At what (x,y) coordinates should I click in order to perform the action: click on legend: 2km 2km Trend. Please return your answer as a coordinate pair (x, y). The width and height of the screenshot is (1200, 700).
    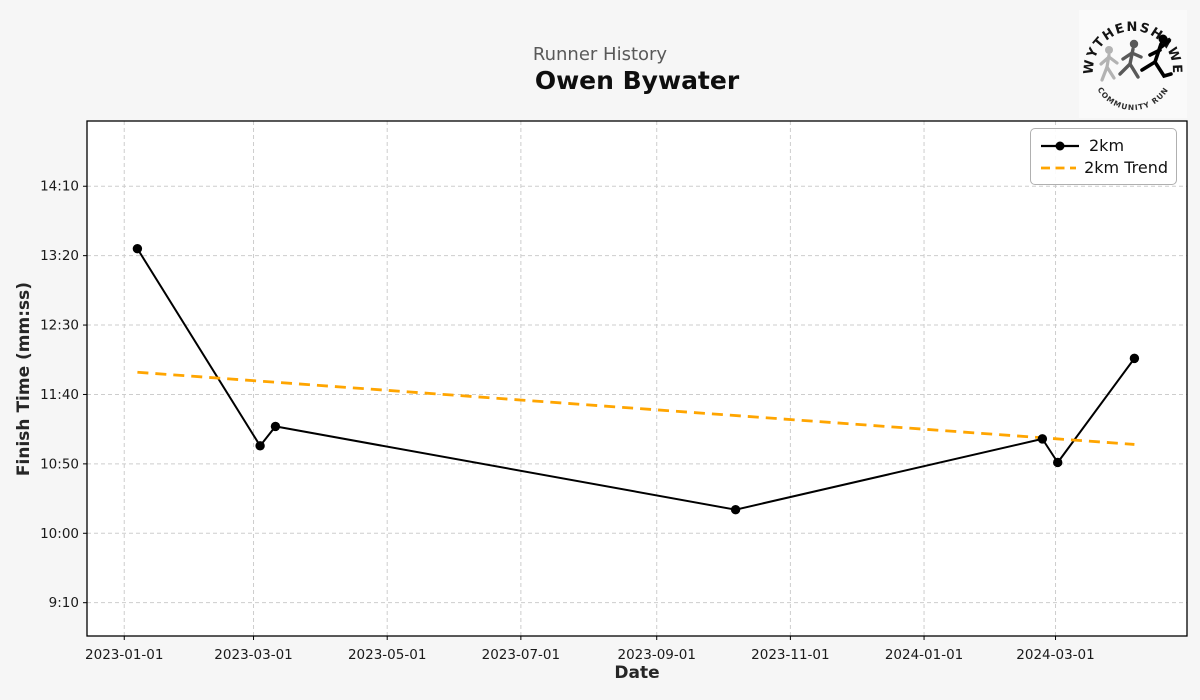
    Looking at the image, I should click on (1103, 156).